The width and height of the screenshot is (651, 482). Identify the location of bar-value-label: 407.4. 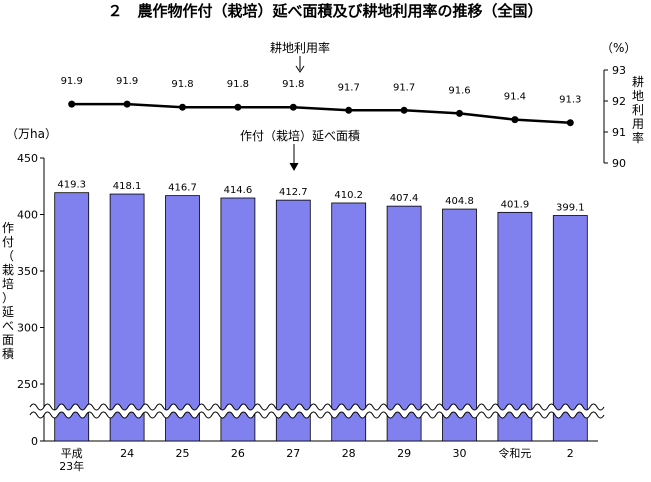
(404, 198).